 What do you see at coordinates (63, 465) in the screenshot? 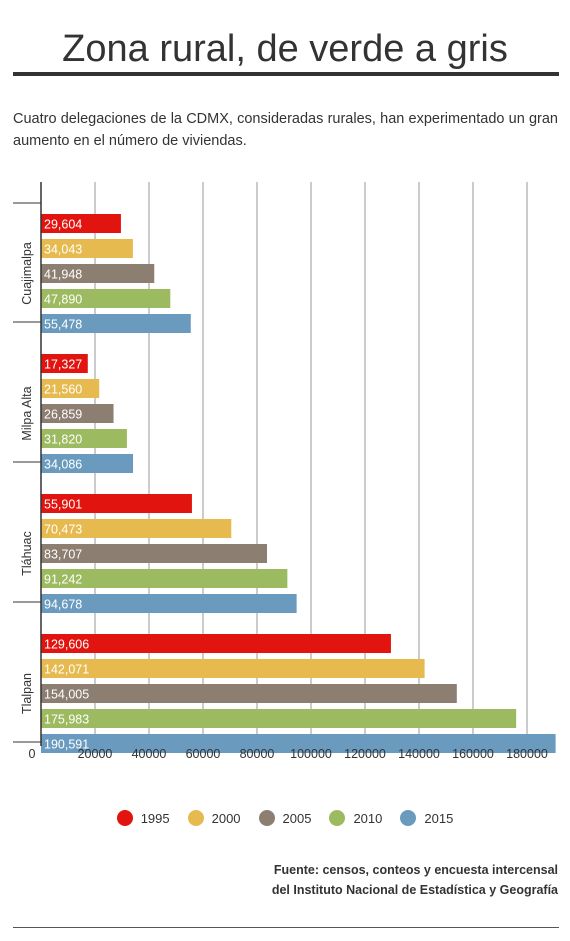
I see `bar-value-label: 34,086` at bounding box center [63, 465].